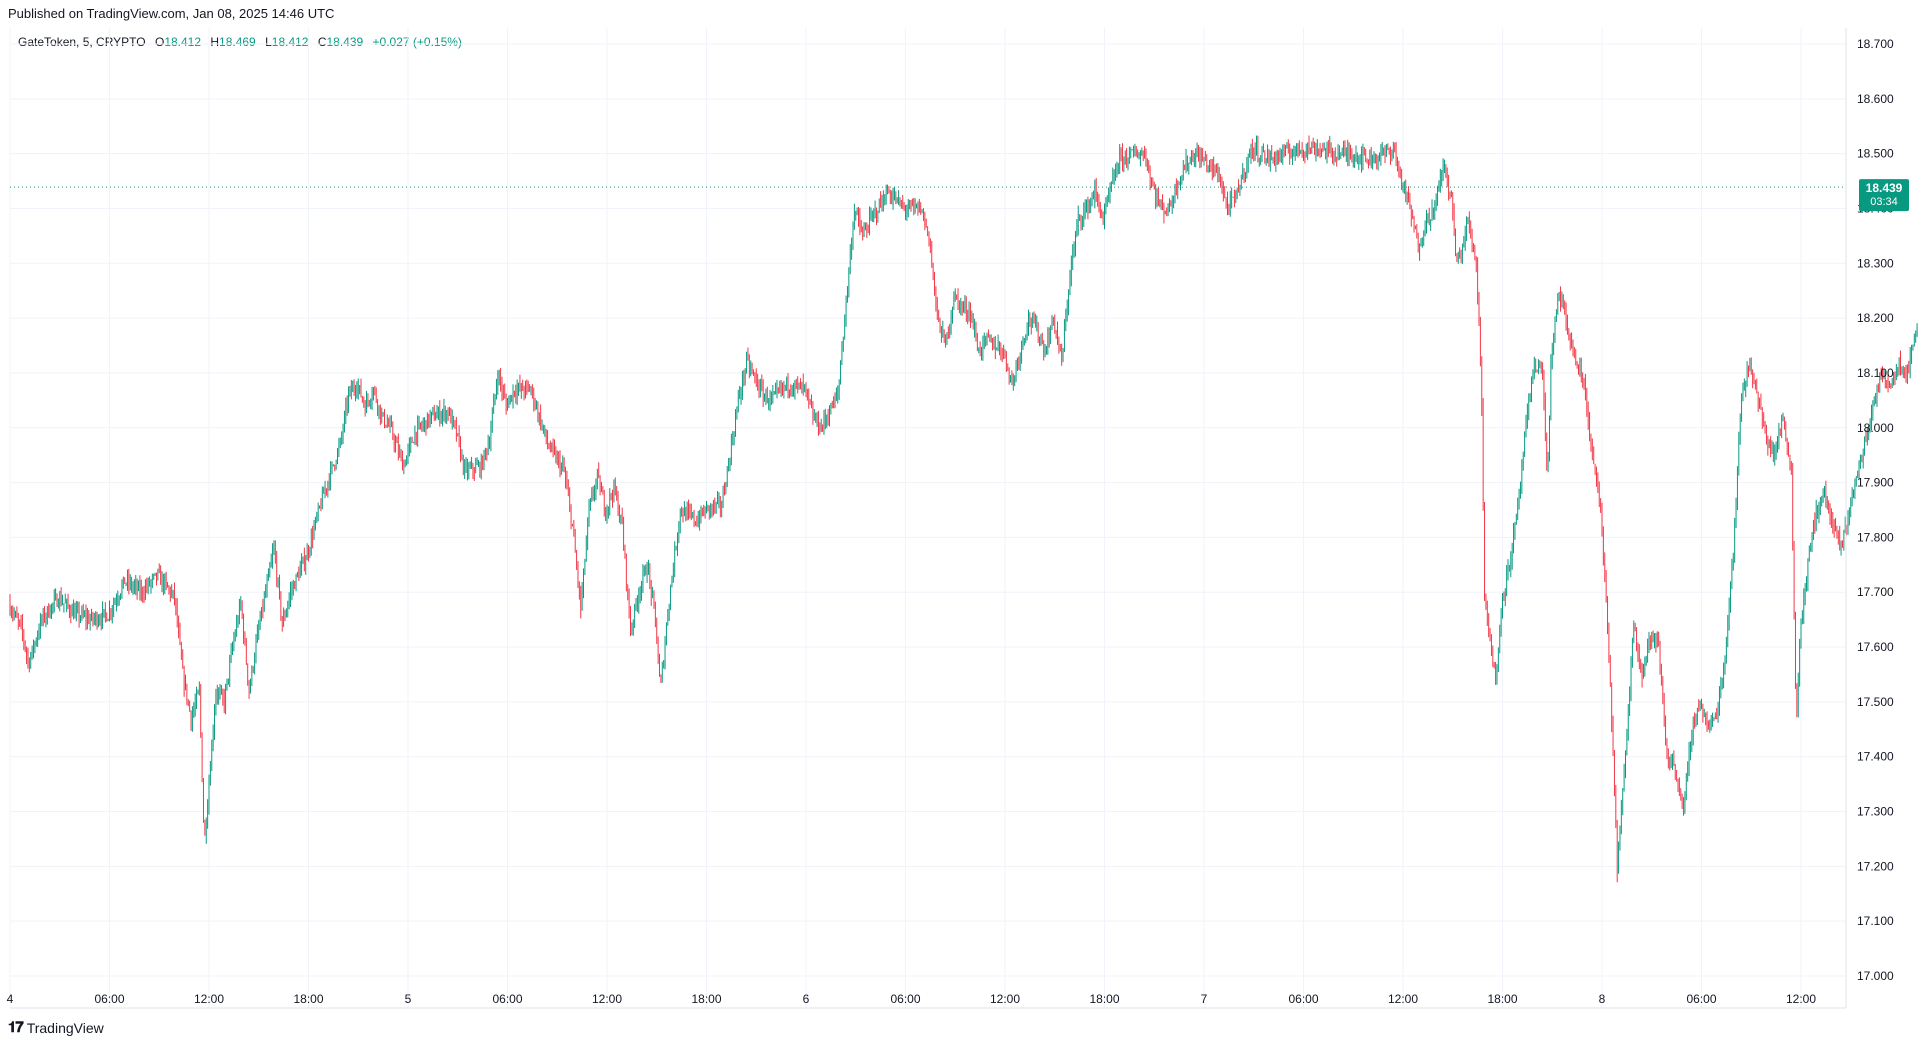 Image resolution: width=1918 pixels, height=1044 pixels. I want to click on price-tick-label: 17.100, so click(1875, 921).